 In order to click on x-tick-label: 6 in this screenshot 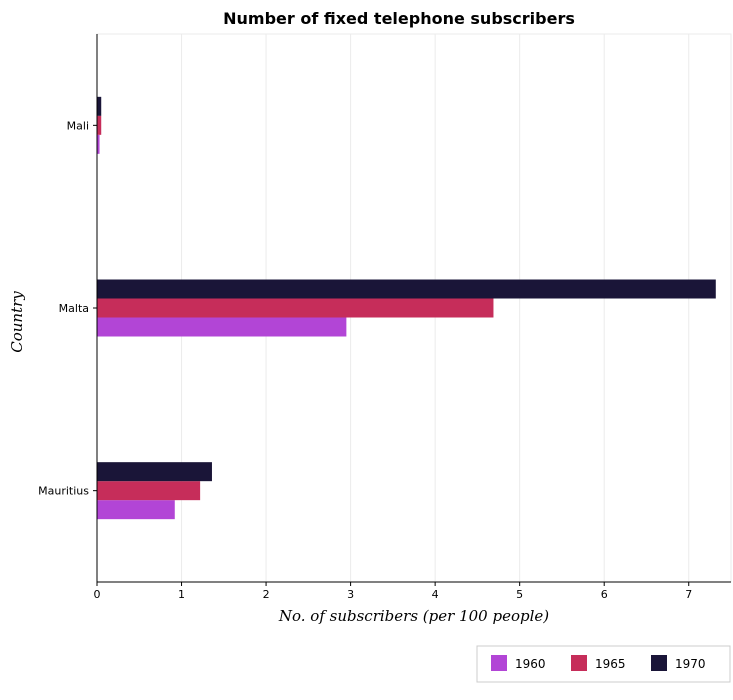, I will do `click(604, 594)`.